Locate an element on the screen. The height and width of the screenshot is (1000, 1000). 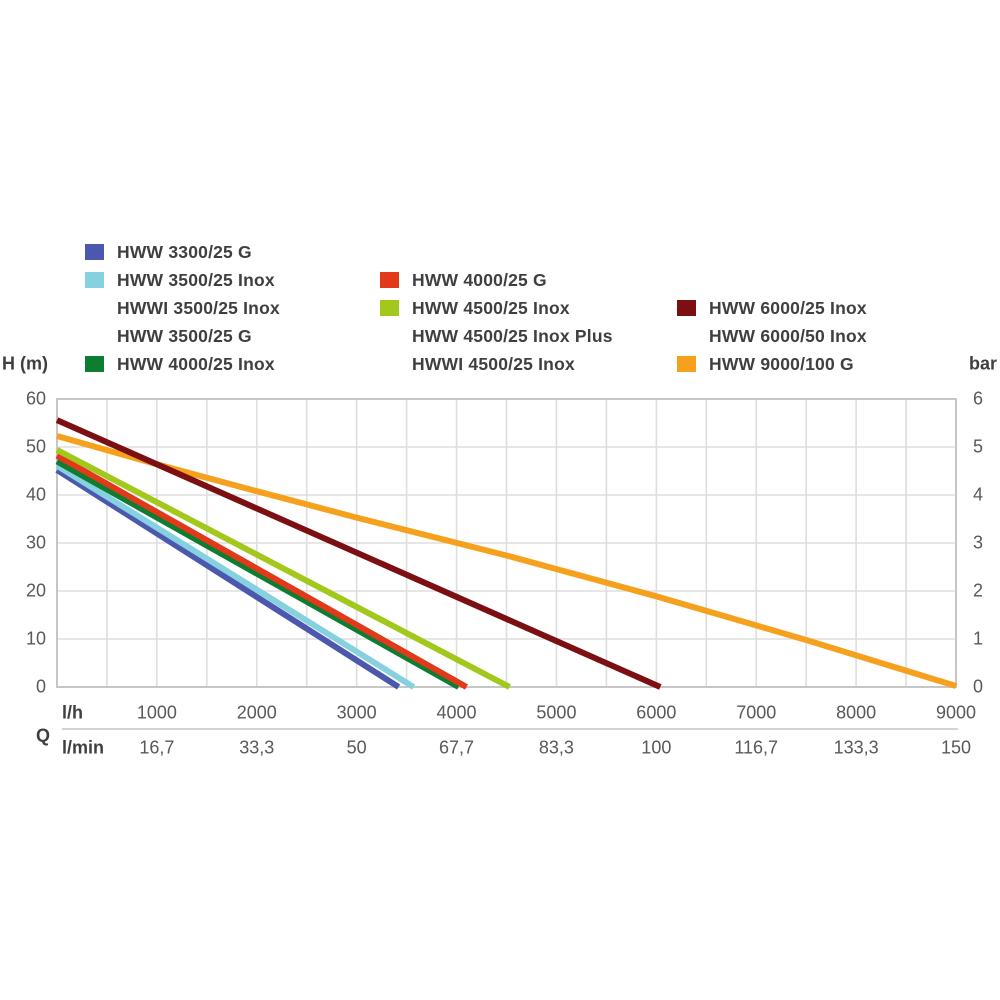
legend-item: HWW 4500/25 Inox is located at coordinates (496, 308).